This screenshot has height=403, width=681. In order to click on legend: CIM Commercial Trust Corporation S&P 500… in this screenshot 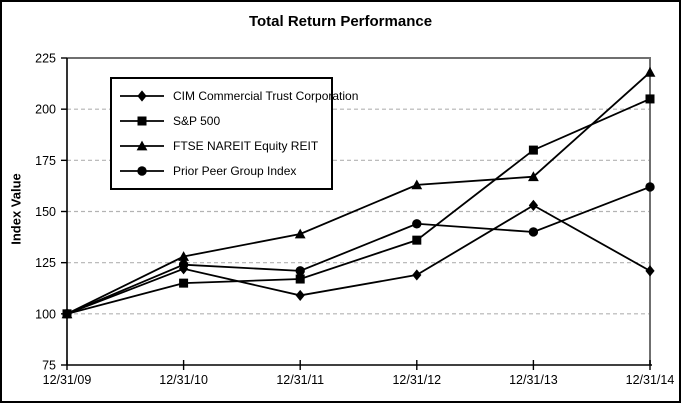, I will do `click(234, 133)`.